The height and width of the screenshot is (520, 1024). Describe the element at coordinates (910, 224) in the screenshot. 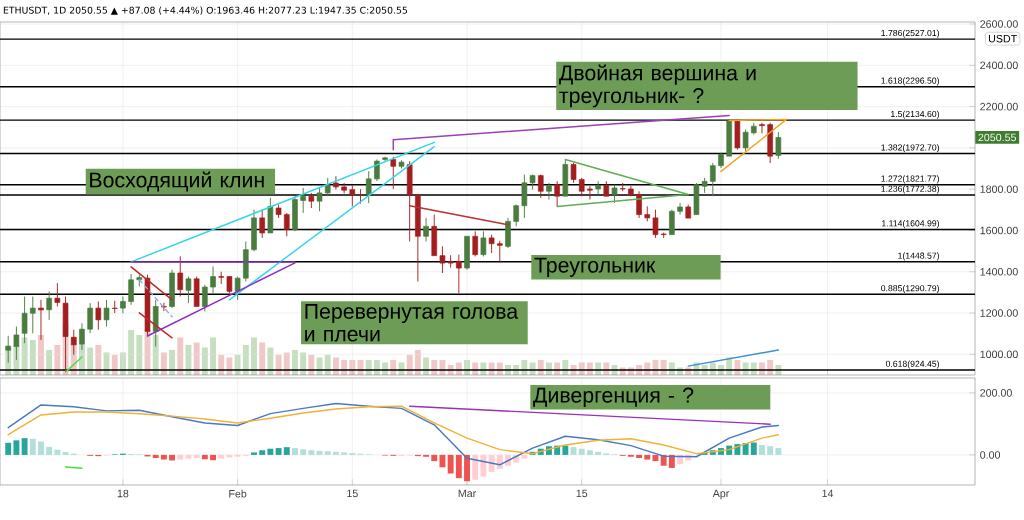

I see `ref-line-label: 1.114(1604.99)` at that location.